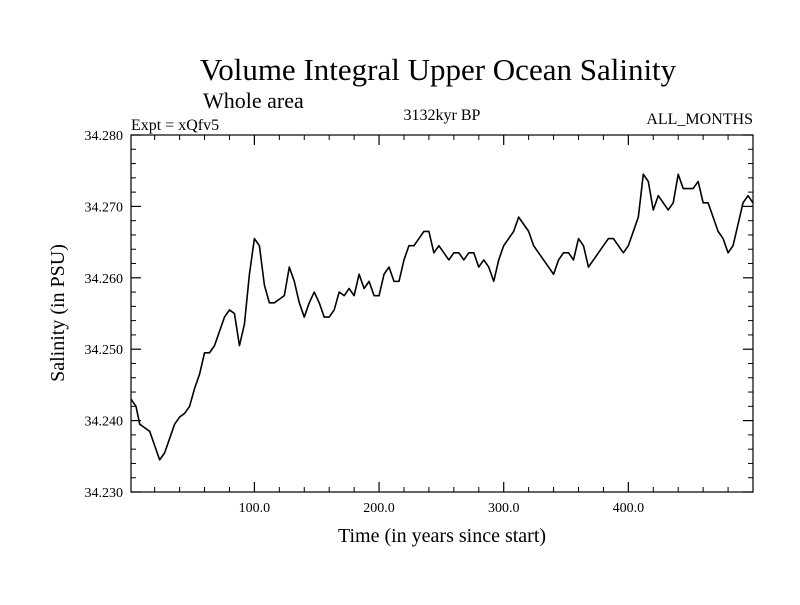 The image size is (800, 605). Describe the element at coordinates (379, 508) in the screenshot. I see `x-tick-label: 200.0` at that location.